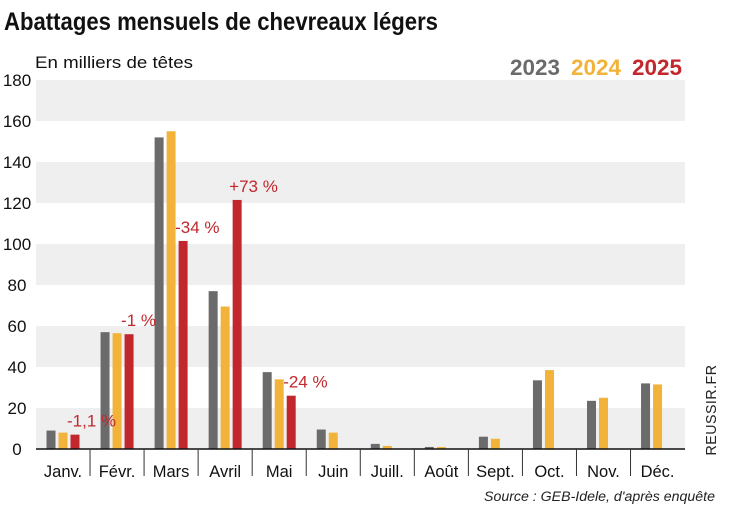  Describe the element at coordinates (658, 472) in the screenshot. I see `x-tick-label: Déc.` at that location.